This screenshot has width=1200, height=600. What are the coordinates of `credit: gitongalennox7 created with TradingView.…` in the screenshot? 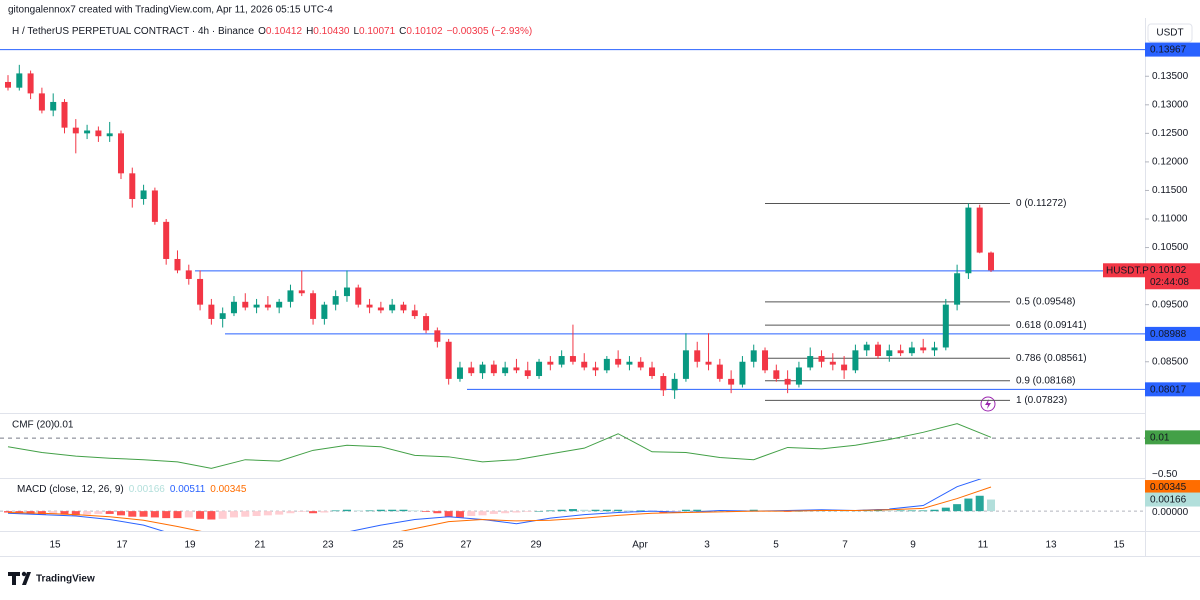 It's located at (170, 10).